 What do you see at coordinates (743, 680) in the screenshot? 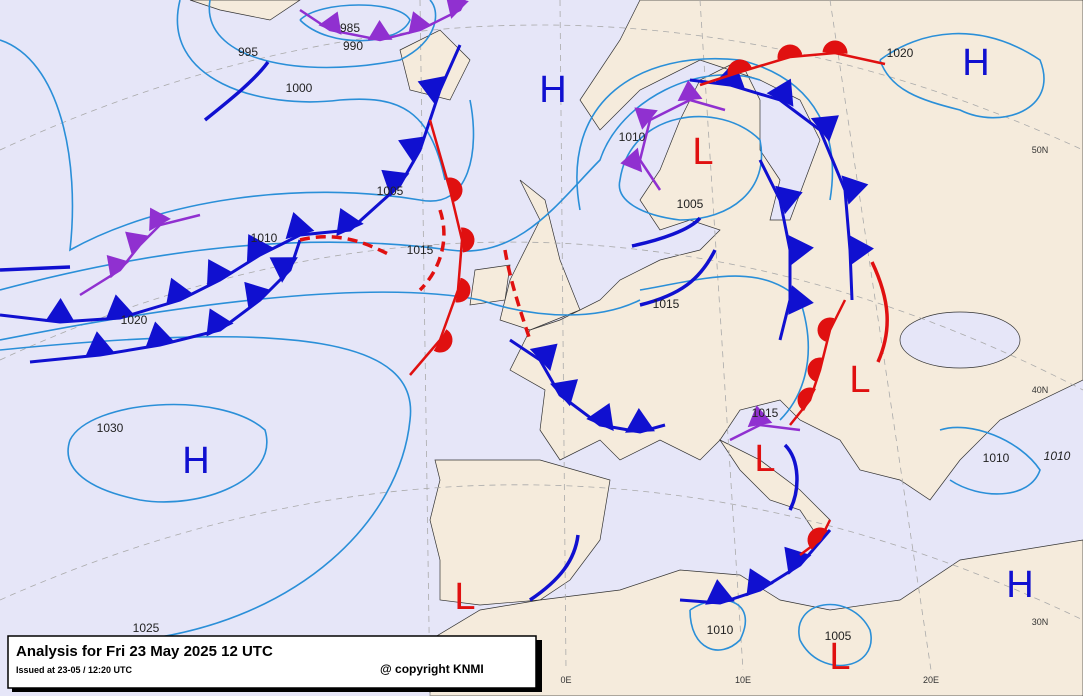
I see `graticule-label: 10E` at bounding box center [743, 680].